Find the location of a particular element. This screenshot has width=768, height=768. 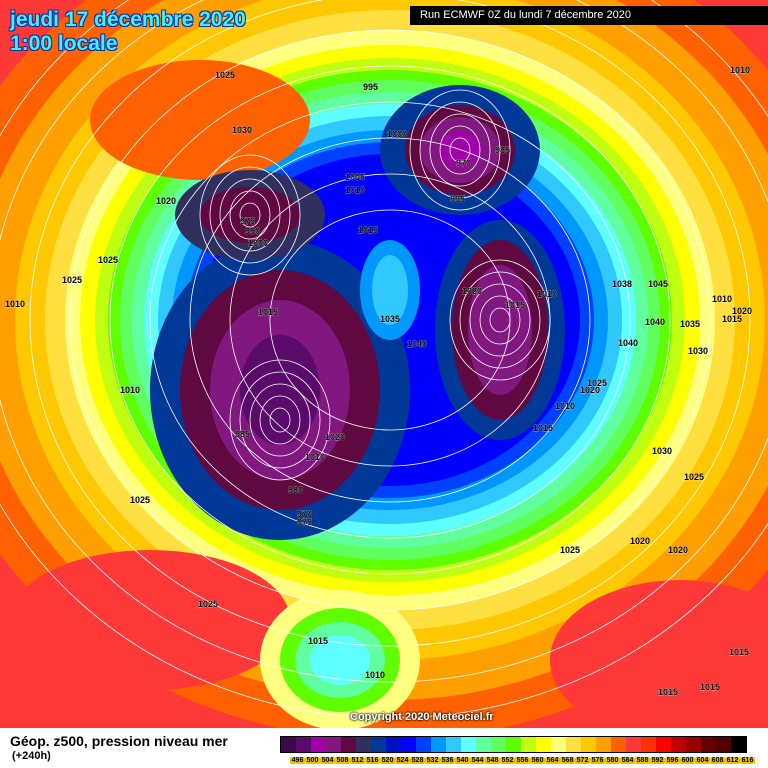

legend-tick: 528 is located at coordinates (417, 760).